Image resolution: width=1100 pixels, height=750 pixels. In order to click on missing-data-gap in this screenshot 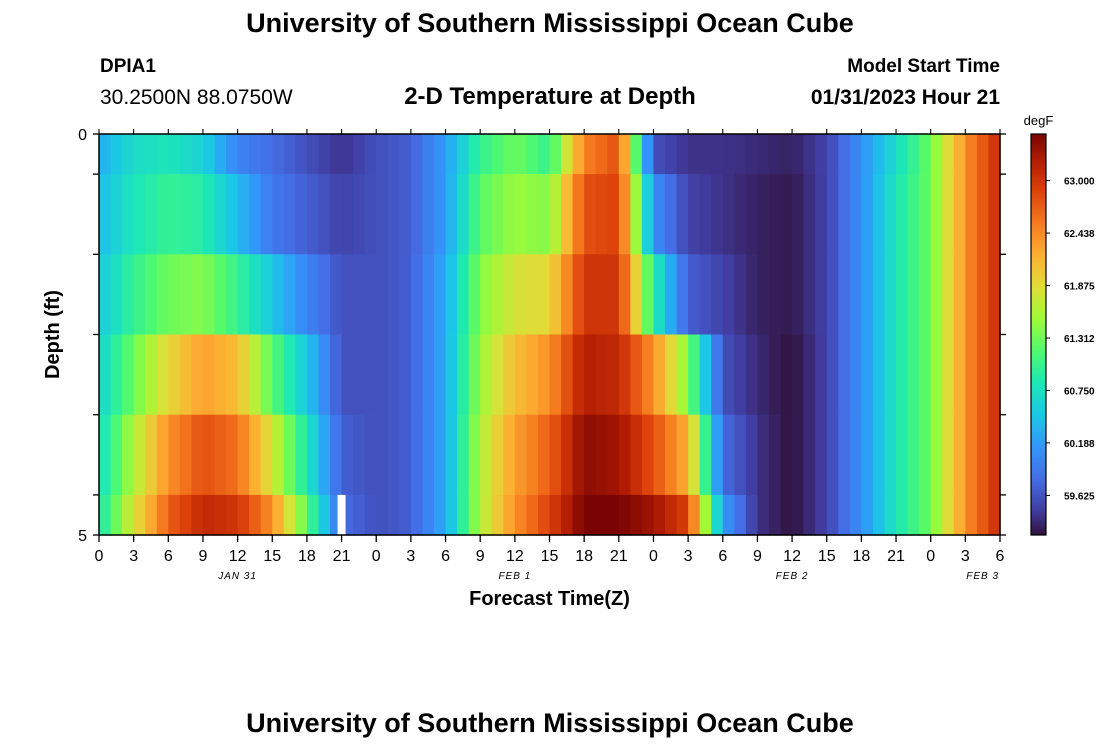, I will do `click(341, 514)`.